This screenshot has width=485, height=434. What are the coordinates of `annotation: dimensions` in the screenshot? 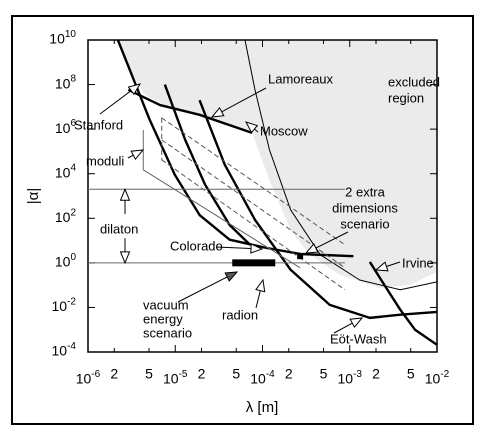 It's located at (365, 207).